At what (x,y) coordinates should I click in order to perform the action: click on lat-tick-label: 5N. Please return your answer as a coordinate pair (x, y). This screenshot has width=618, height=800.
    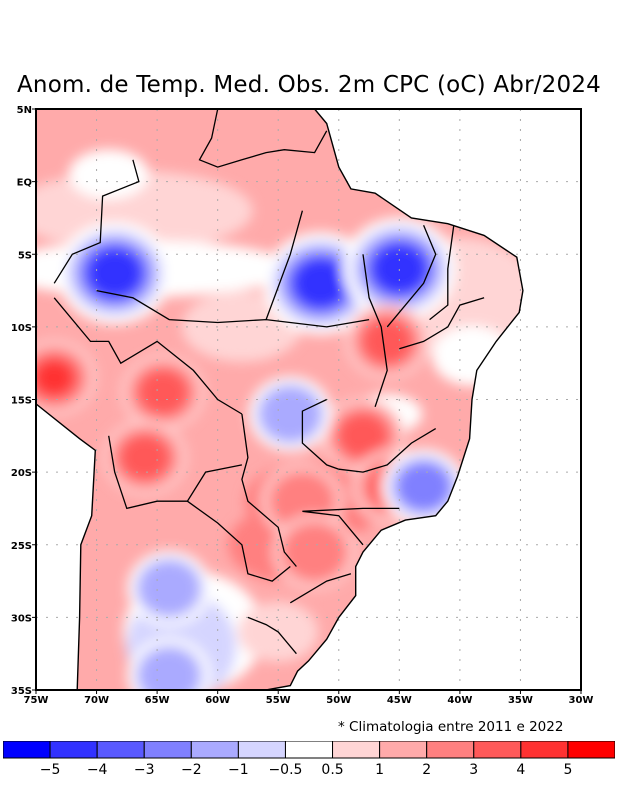
    Looking at the image, I should click on (24, 110).